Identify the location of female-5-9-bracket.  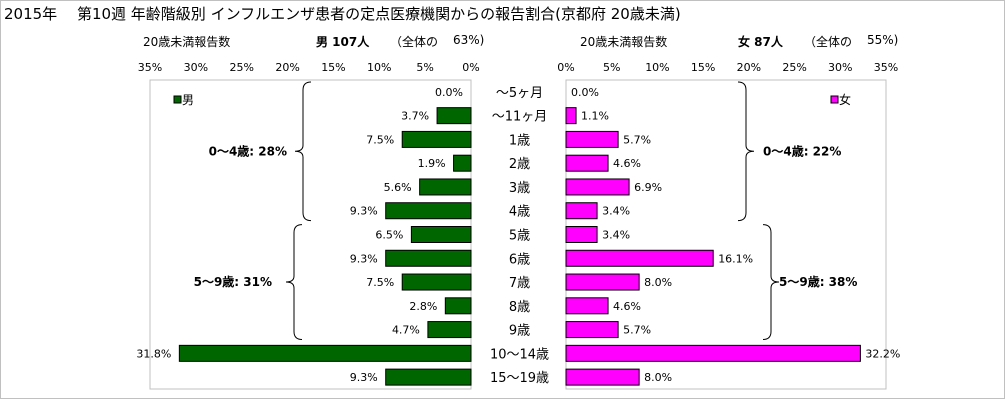
(771, 282).